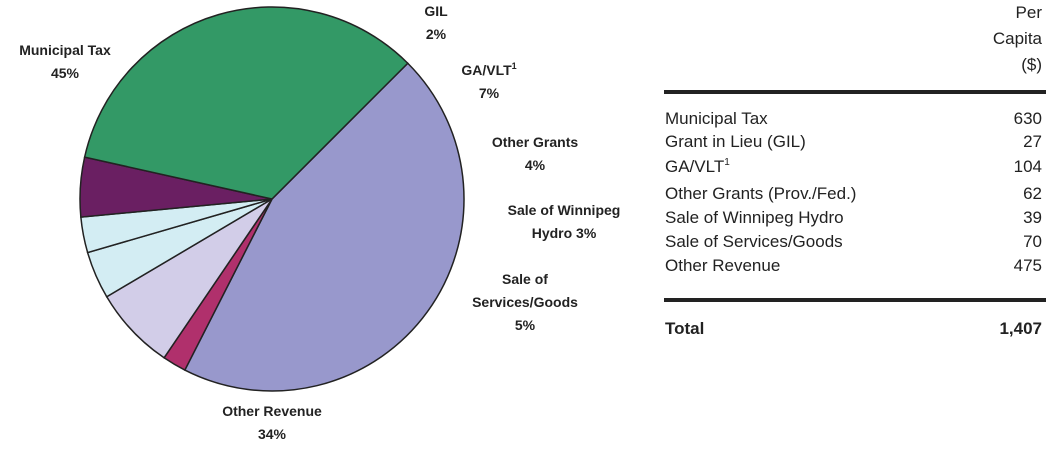 The height and width of the screenshot is (451, 1048). I want to click on slice-label: Other Revenue 34%, so click(272, 422).